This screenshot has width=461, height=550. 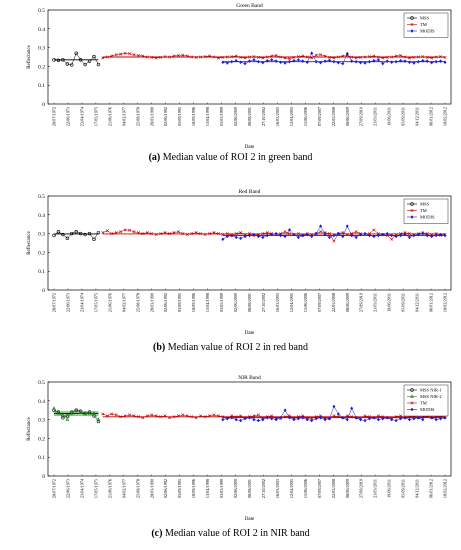 What do you see at coordinates (81, 488) in the screenshot?
I see `x-tick-label: 23/04/1974` at bounding box center [81, 488].